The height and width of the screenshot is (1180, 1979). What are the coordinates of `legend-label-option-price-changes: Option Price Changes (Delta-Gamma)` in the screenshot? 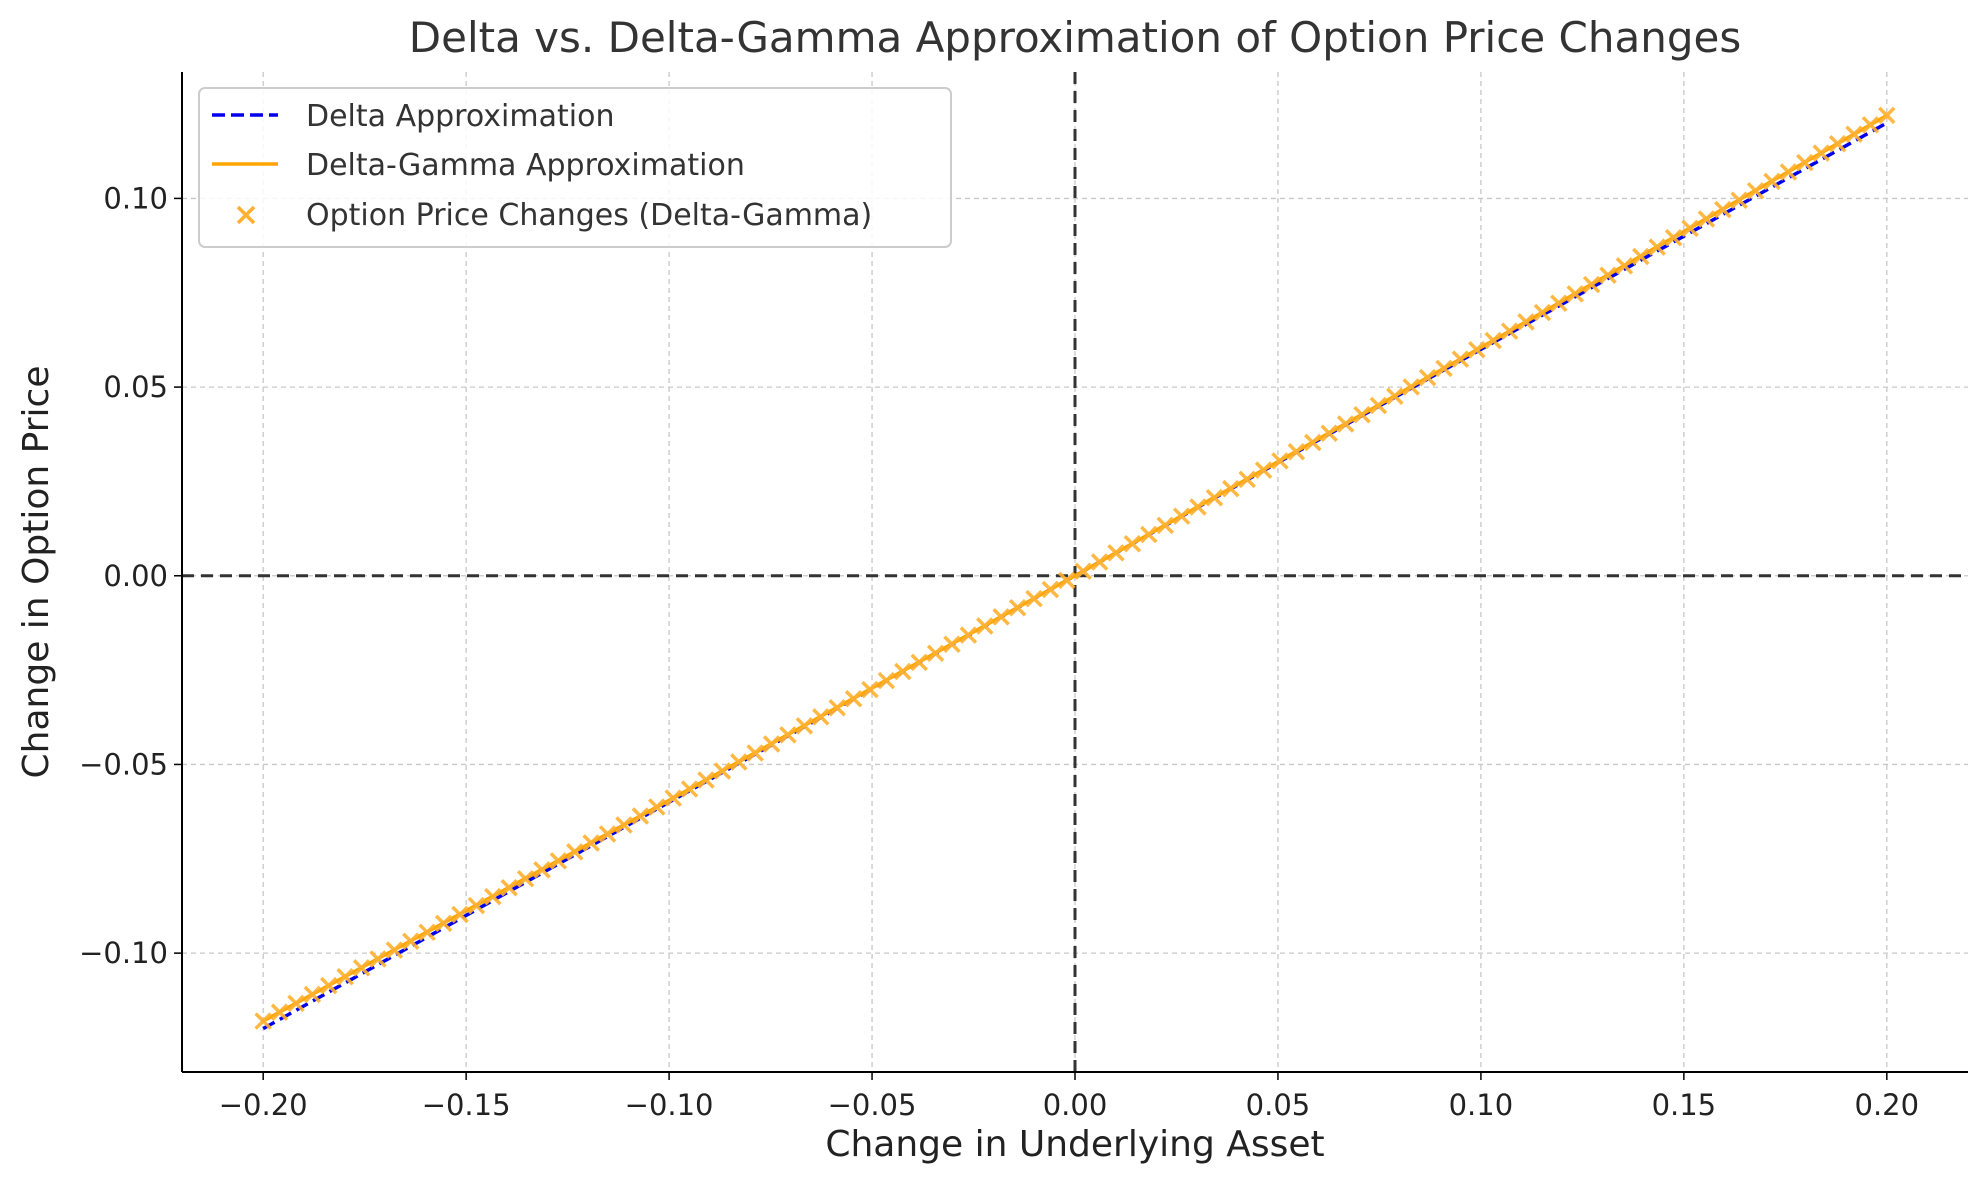 It's located at (589, 215).